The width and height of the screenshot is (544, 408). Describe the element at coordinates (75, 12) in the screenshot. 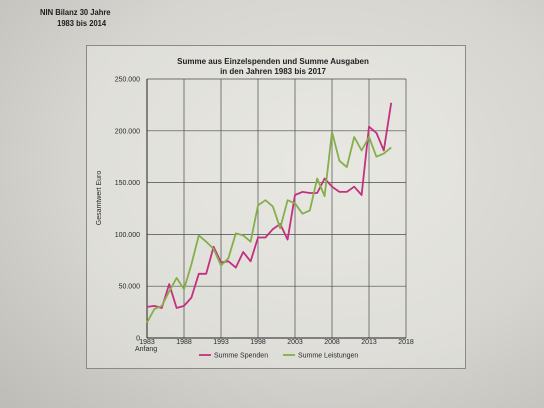

I see `header-note-line1: NIN Bilanz 30 Jahre` at that location.